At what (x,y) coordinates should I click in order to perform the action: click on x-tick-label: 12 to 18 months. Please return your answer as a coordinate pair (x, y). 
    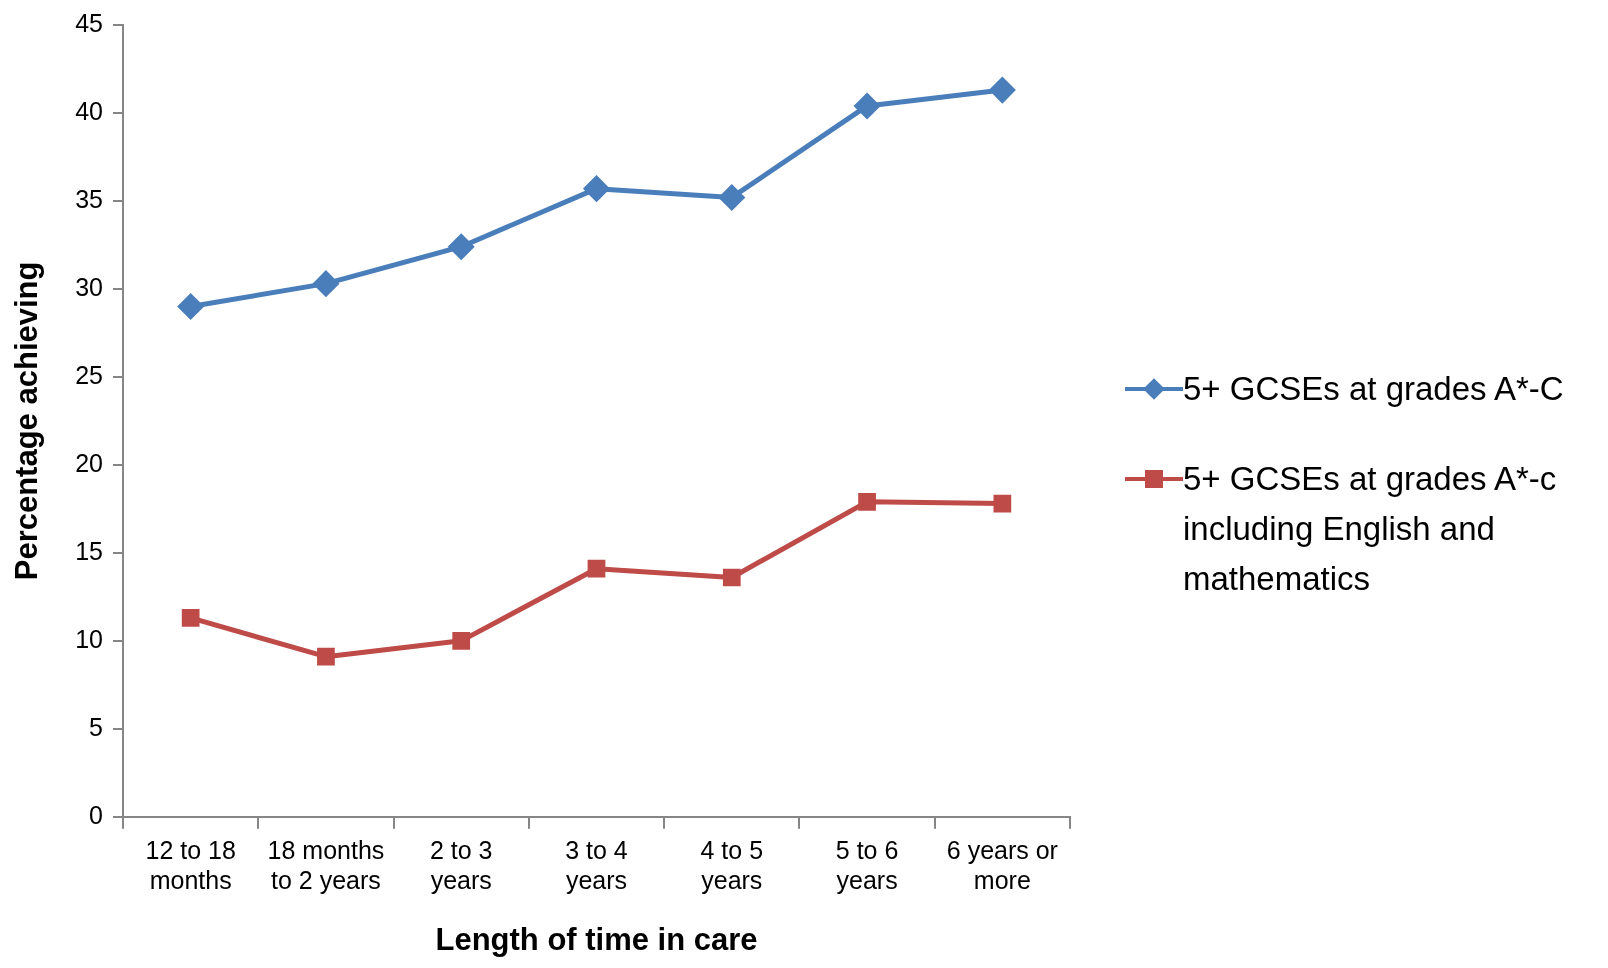
    Looking at the image, I should click on (190, 864).